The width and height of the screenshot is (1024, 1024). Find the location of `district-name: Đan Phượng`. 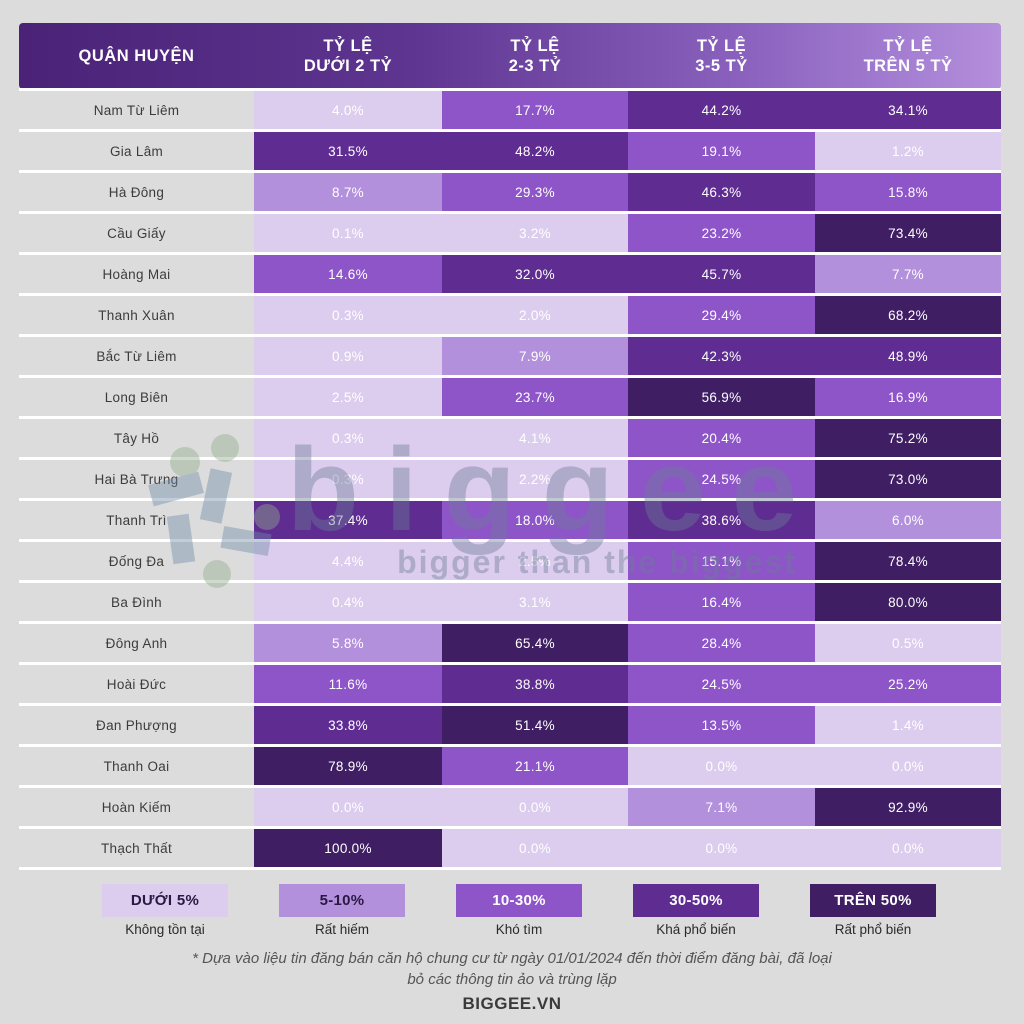

district-name: Đan Phượng is located at coordinates (136, 725).